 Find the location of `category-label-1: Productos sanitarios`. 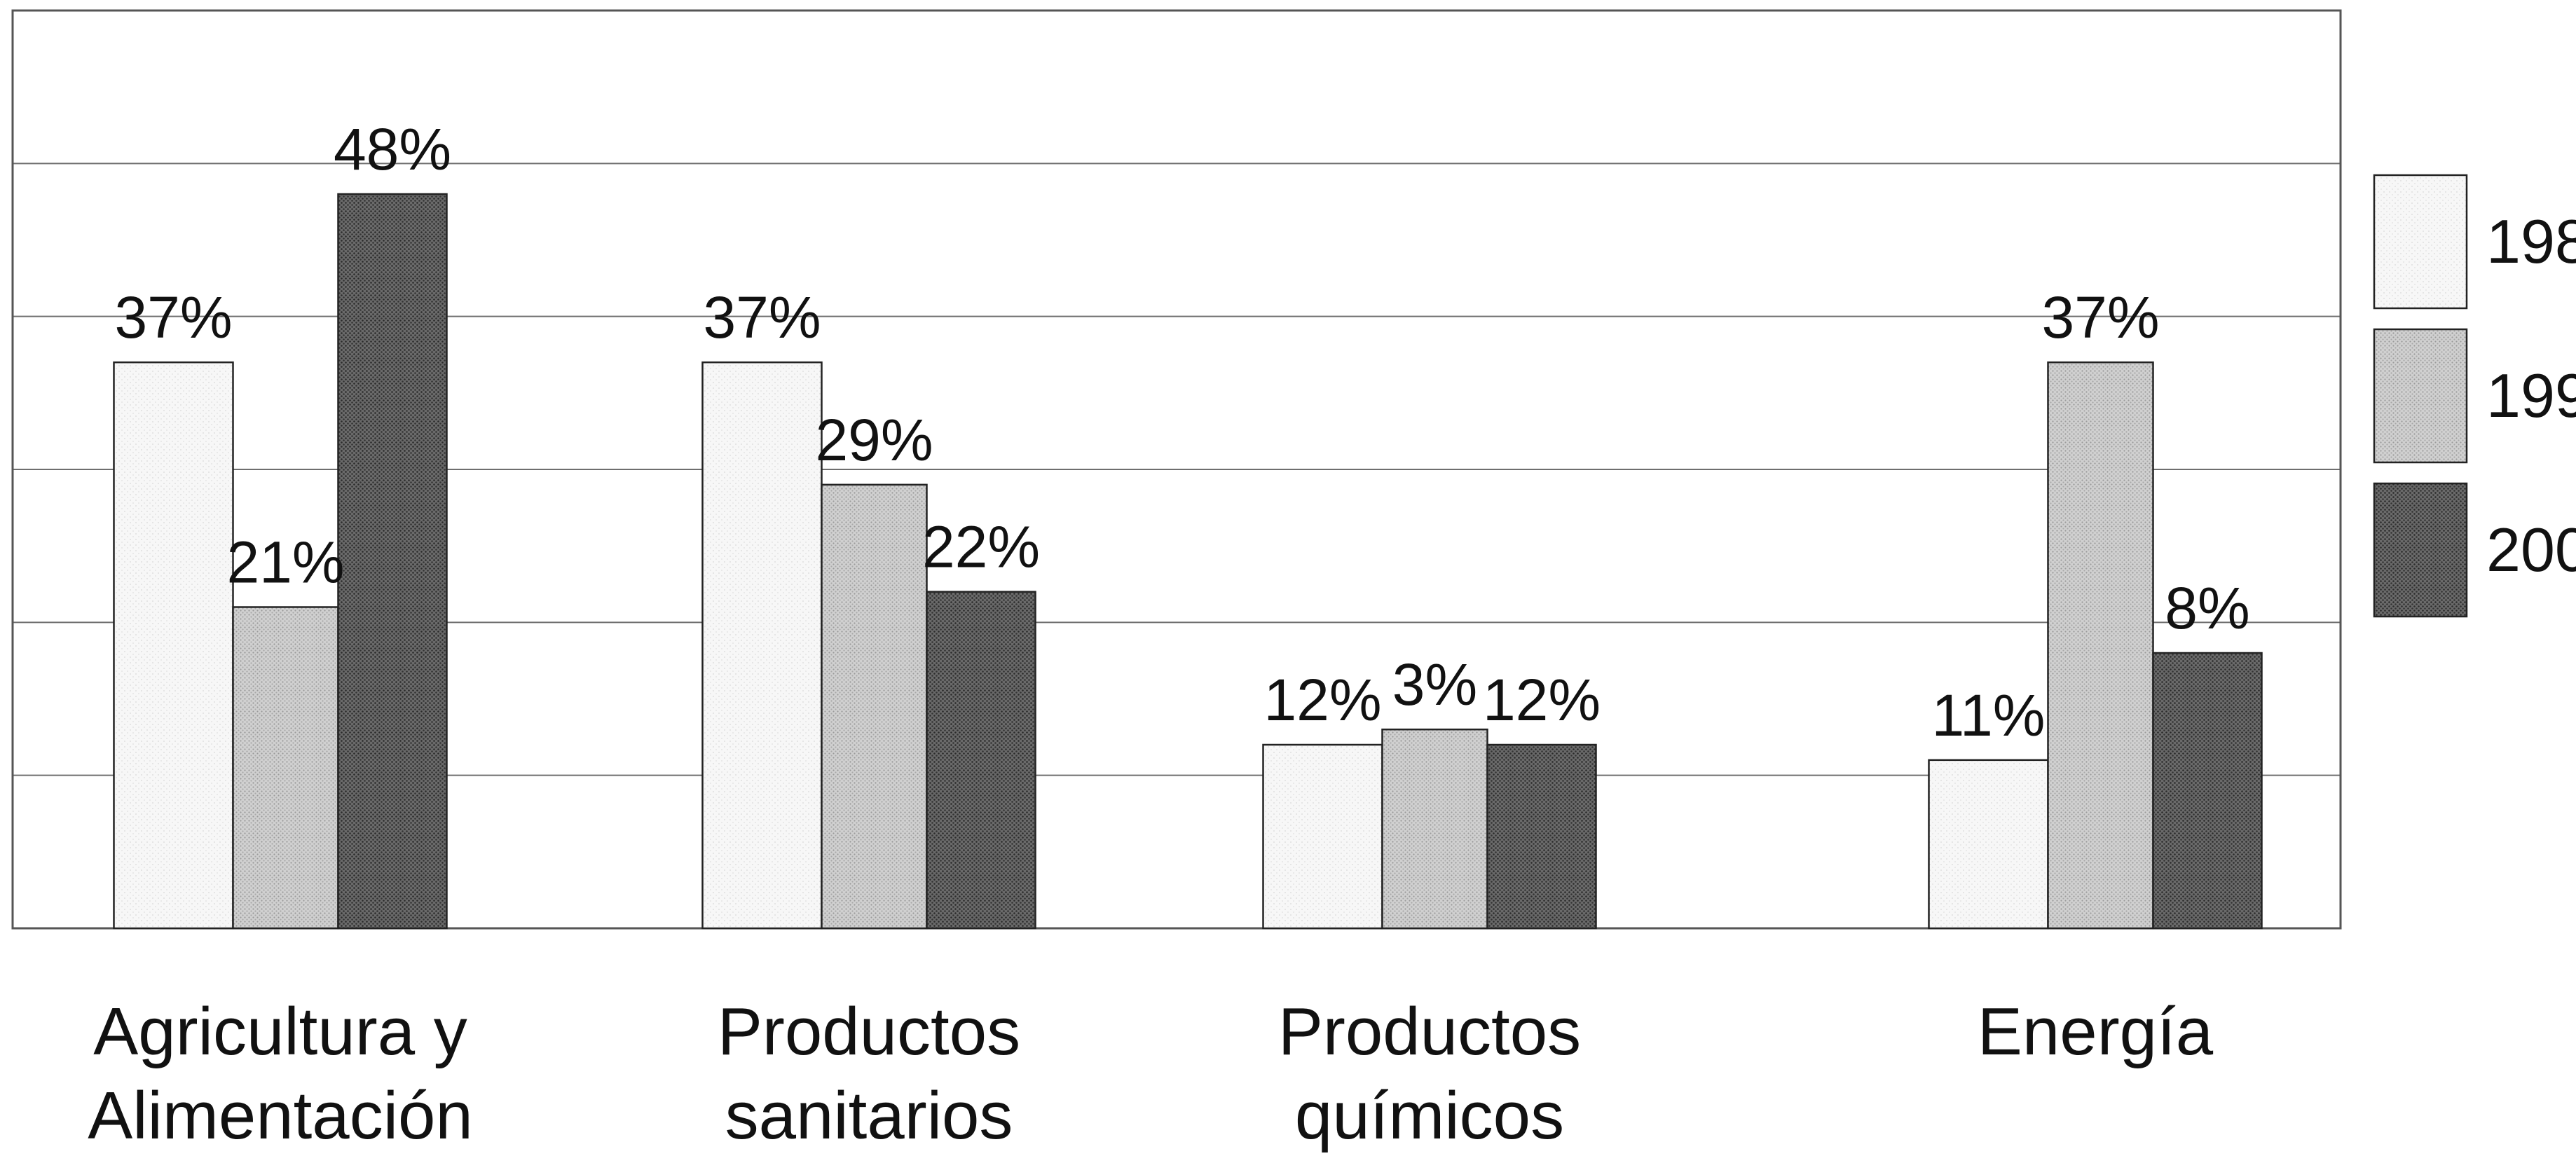

category-label-1: Productos sanitarios is located at coordinates (869, 1074).